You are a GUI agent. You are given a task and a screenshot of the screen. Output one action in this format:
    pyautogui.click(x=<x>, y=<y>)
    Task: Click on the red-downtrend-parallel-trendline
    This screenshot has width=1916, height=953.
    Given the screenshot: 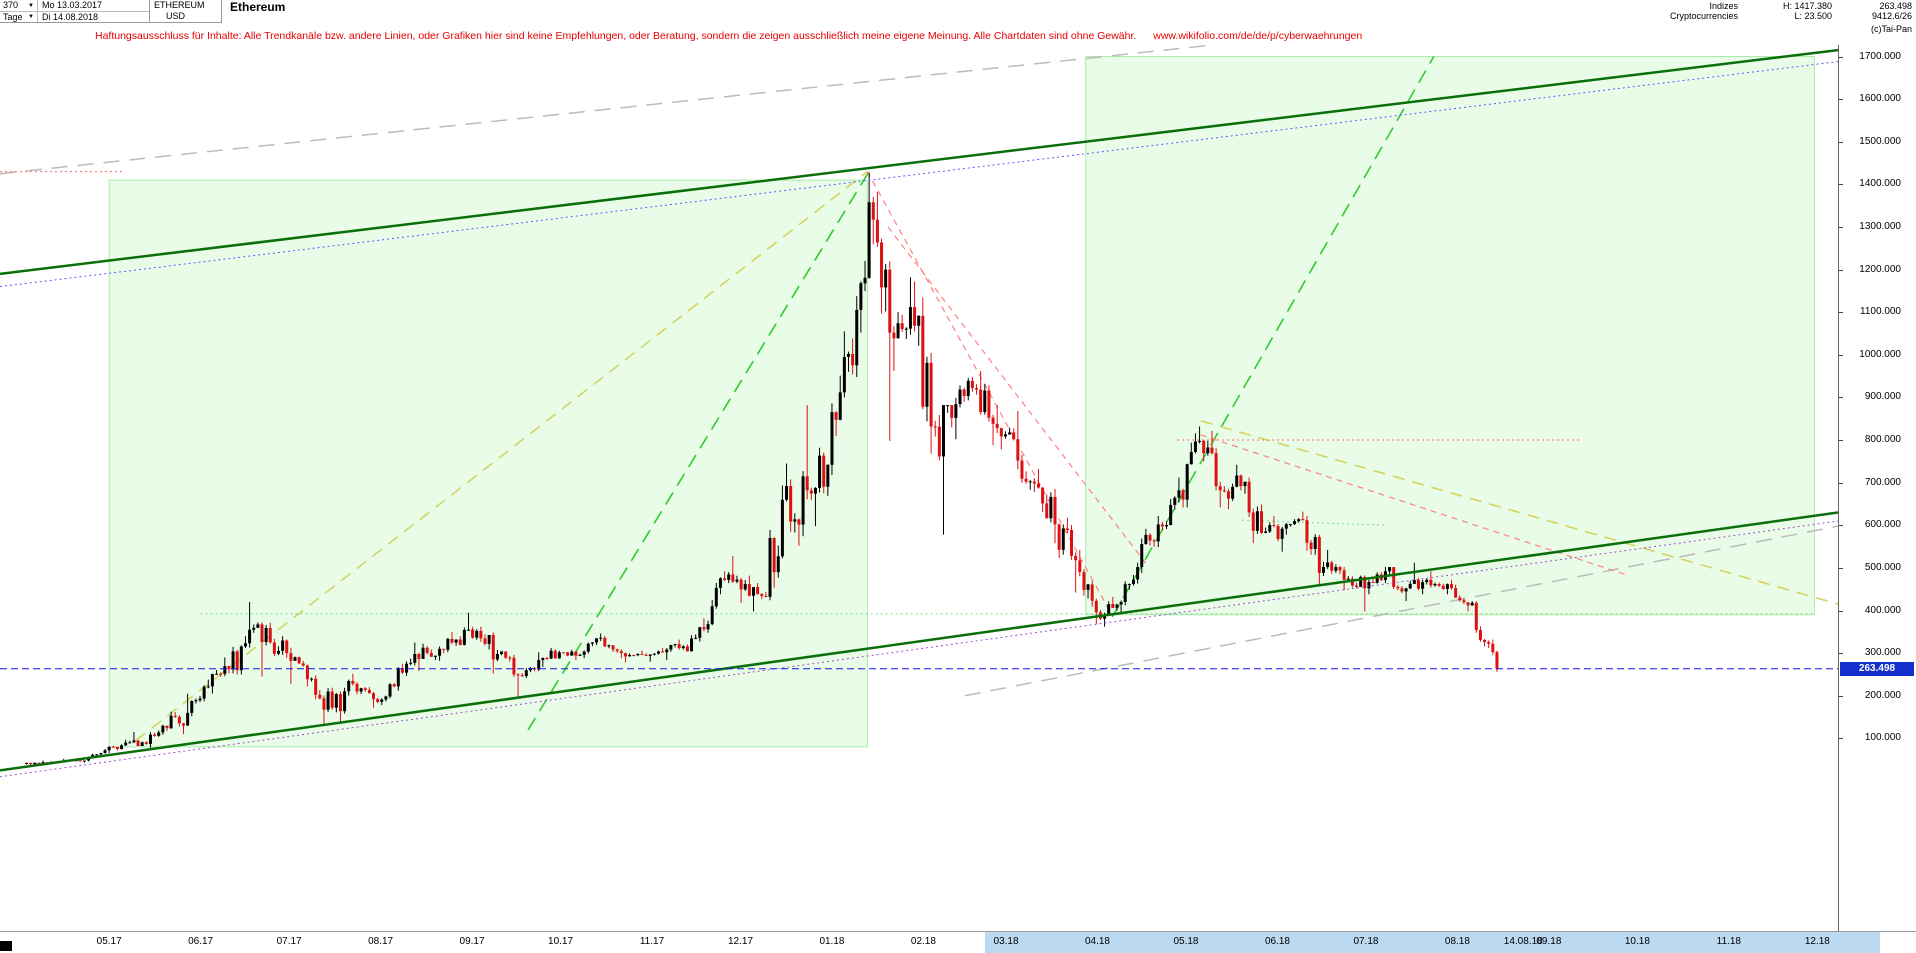 What is the action you would take?
    pyautogui.click(x=1018, y=396)
    